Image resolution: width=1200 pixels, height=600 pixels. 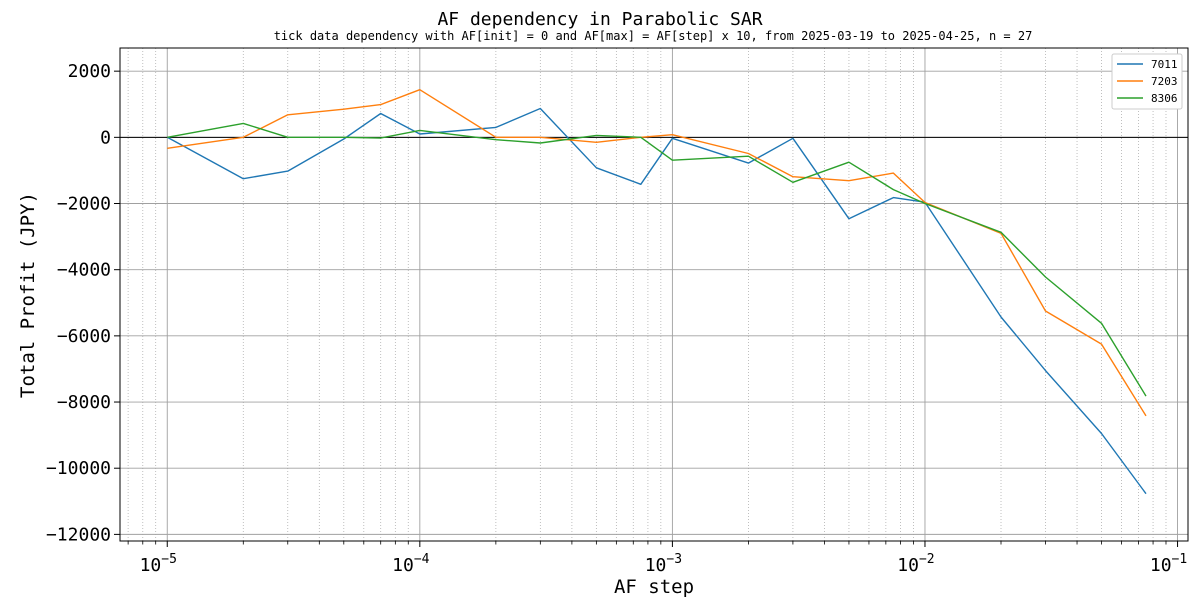 What do you see at coordinates (1164, 81) in the screenshot?
I see `legend-label-7203: 7203` at bounding box center [1164, 81].